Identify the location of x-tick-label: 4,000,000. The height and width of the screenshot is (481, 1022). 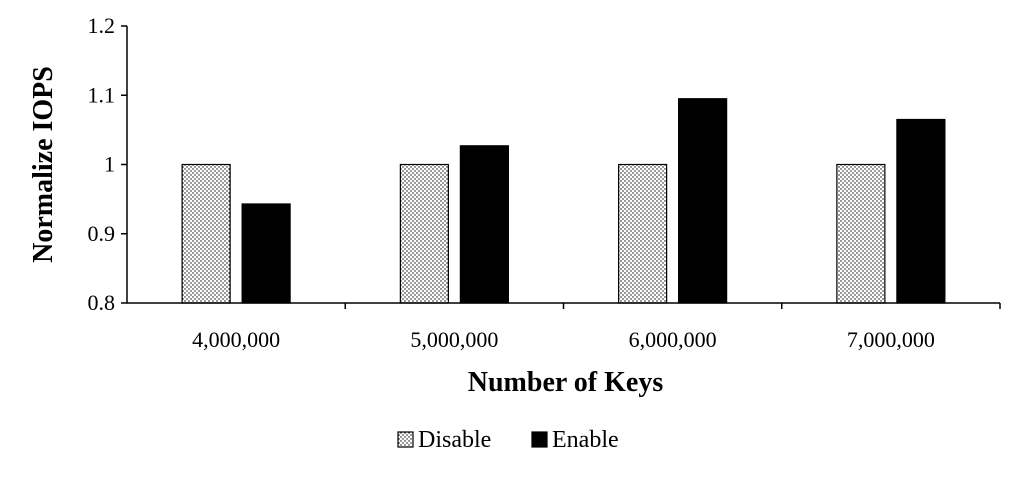
(236, 339).